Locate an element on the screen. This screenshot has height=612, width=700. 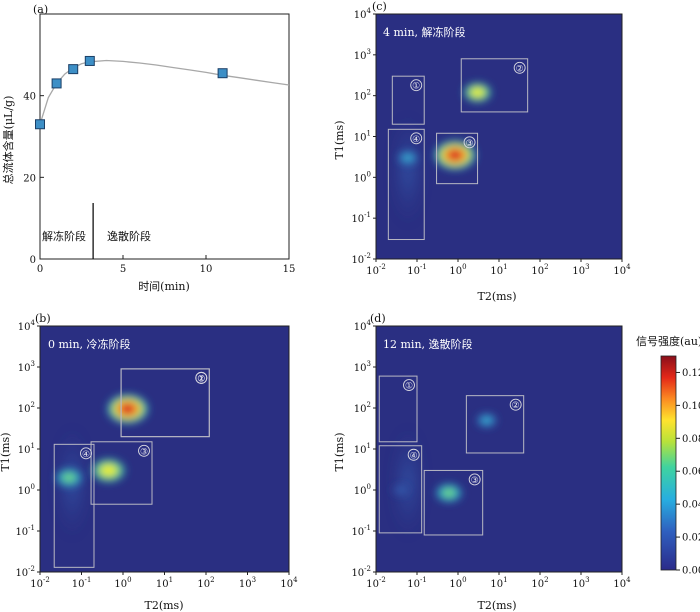
panel-b-regions: ①② ③ ④ is located at coordinates (131, 468).